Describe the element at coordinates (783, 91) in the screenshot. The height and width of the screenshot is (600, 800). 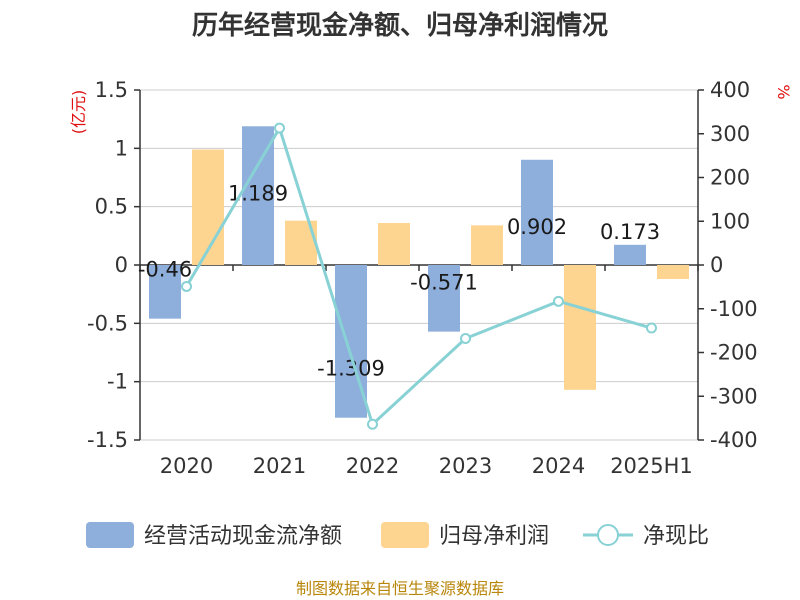
I see `right-axis-unit: %` at that location.